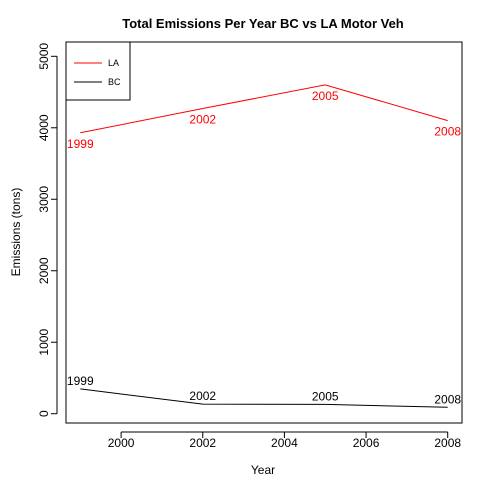 This screenshot has height=480, width=480. What do you see at coordinates (44, 199) in the screenshot?
I see `y-tick-label: 3000` at bounding box center [44, 199].